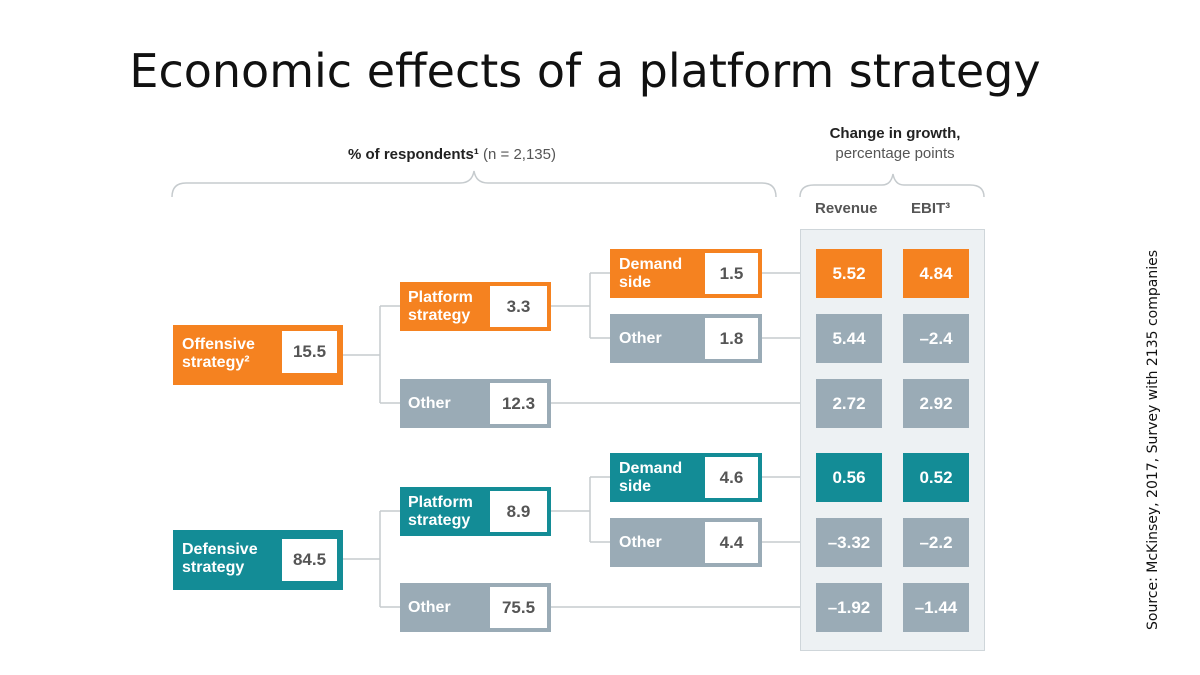  I want to click on ebit-row5: –2.2, so click(936, 542).